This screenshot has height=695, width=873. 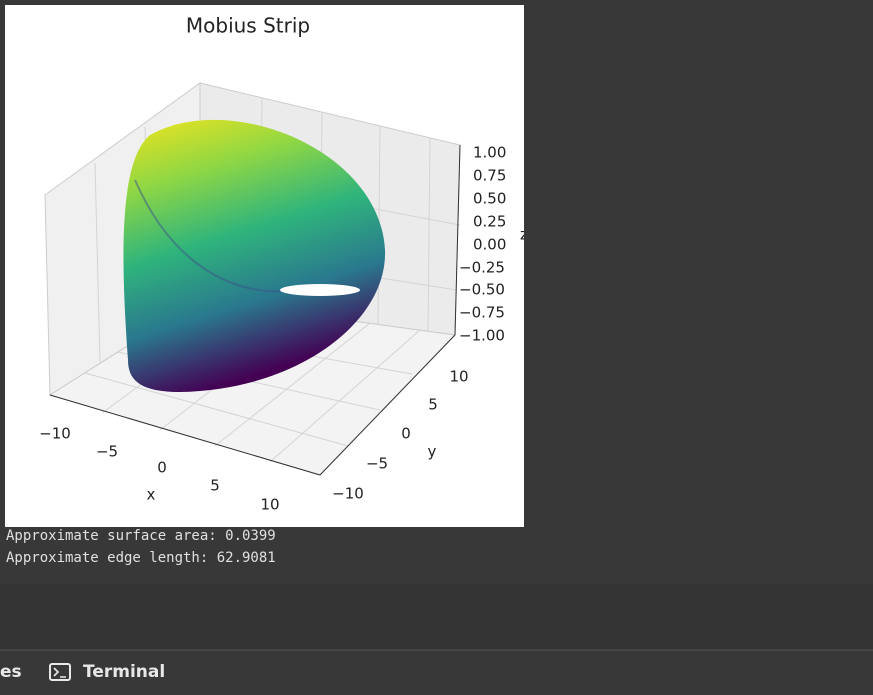 I want to click on tab: es, so click(x=11, y=672).